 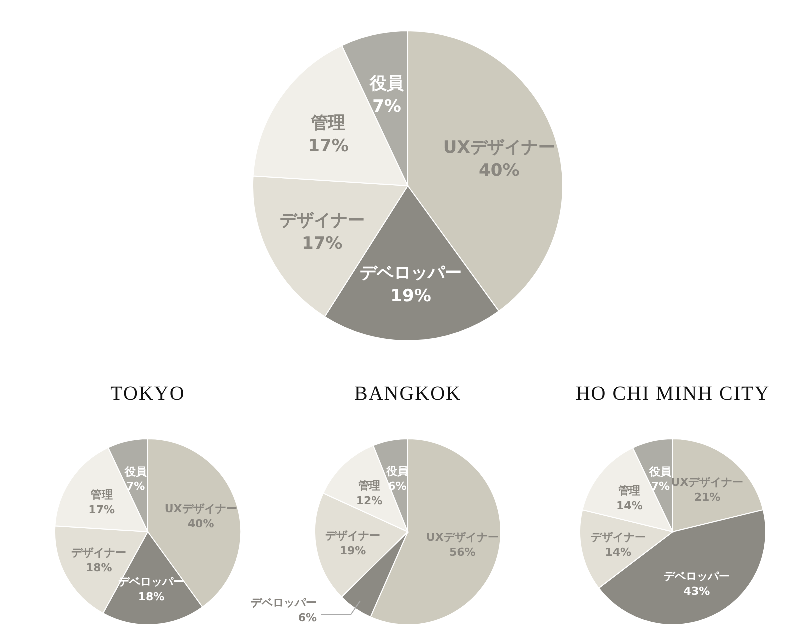 What do you see at coordinates (697, 591) in the screenshot?
I see `data-label: 43%` at bounding box center [697, 591].